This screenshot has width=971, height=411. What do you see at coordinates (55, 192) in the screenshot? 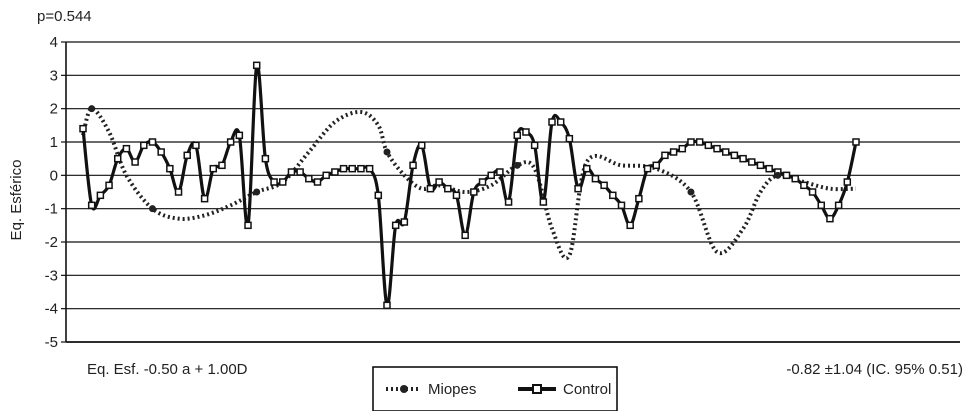
I see `y-axis-ticks: 4 3 2 1 0 -1 -2 -3 -4 -5` at bounding box center [55, 192].